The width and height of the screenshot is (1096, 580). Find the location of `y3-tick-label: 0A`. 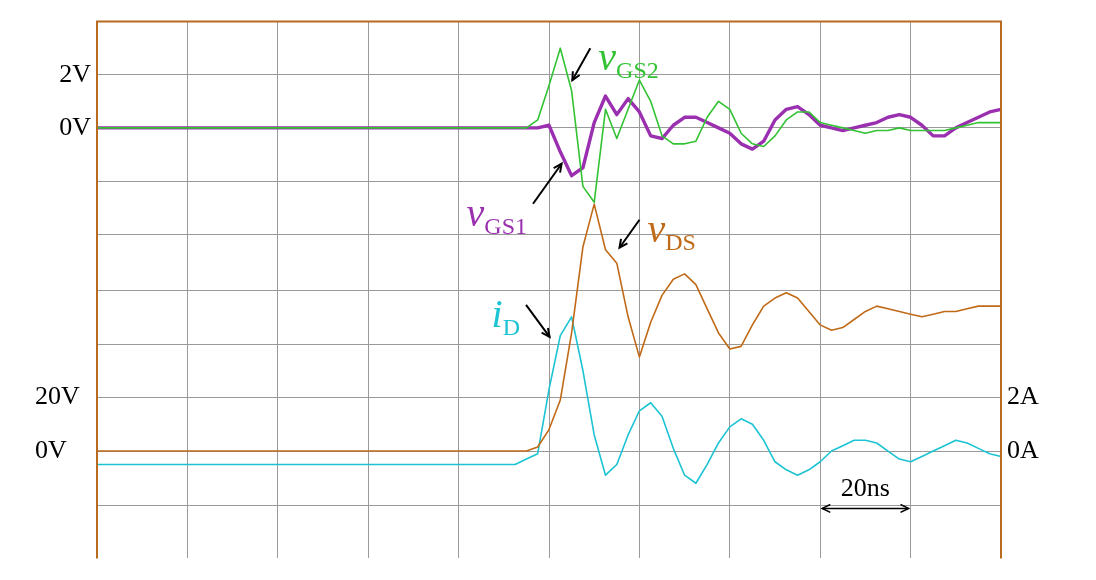

y3-tick-label: 0A is located at coordinates (1023, 449).